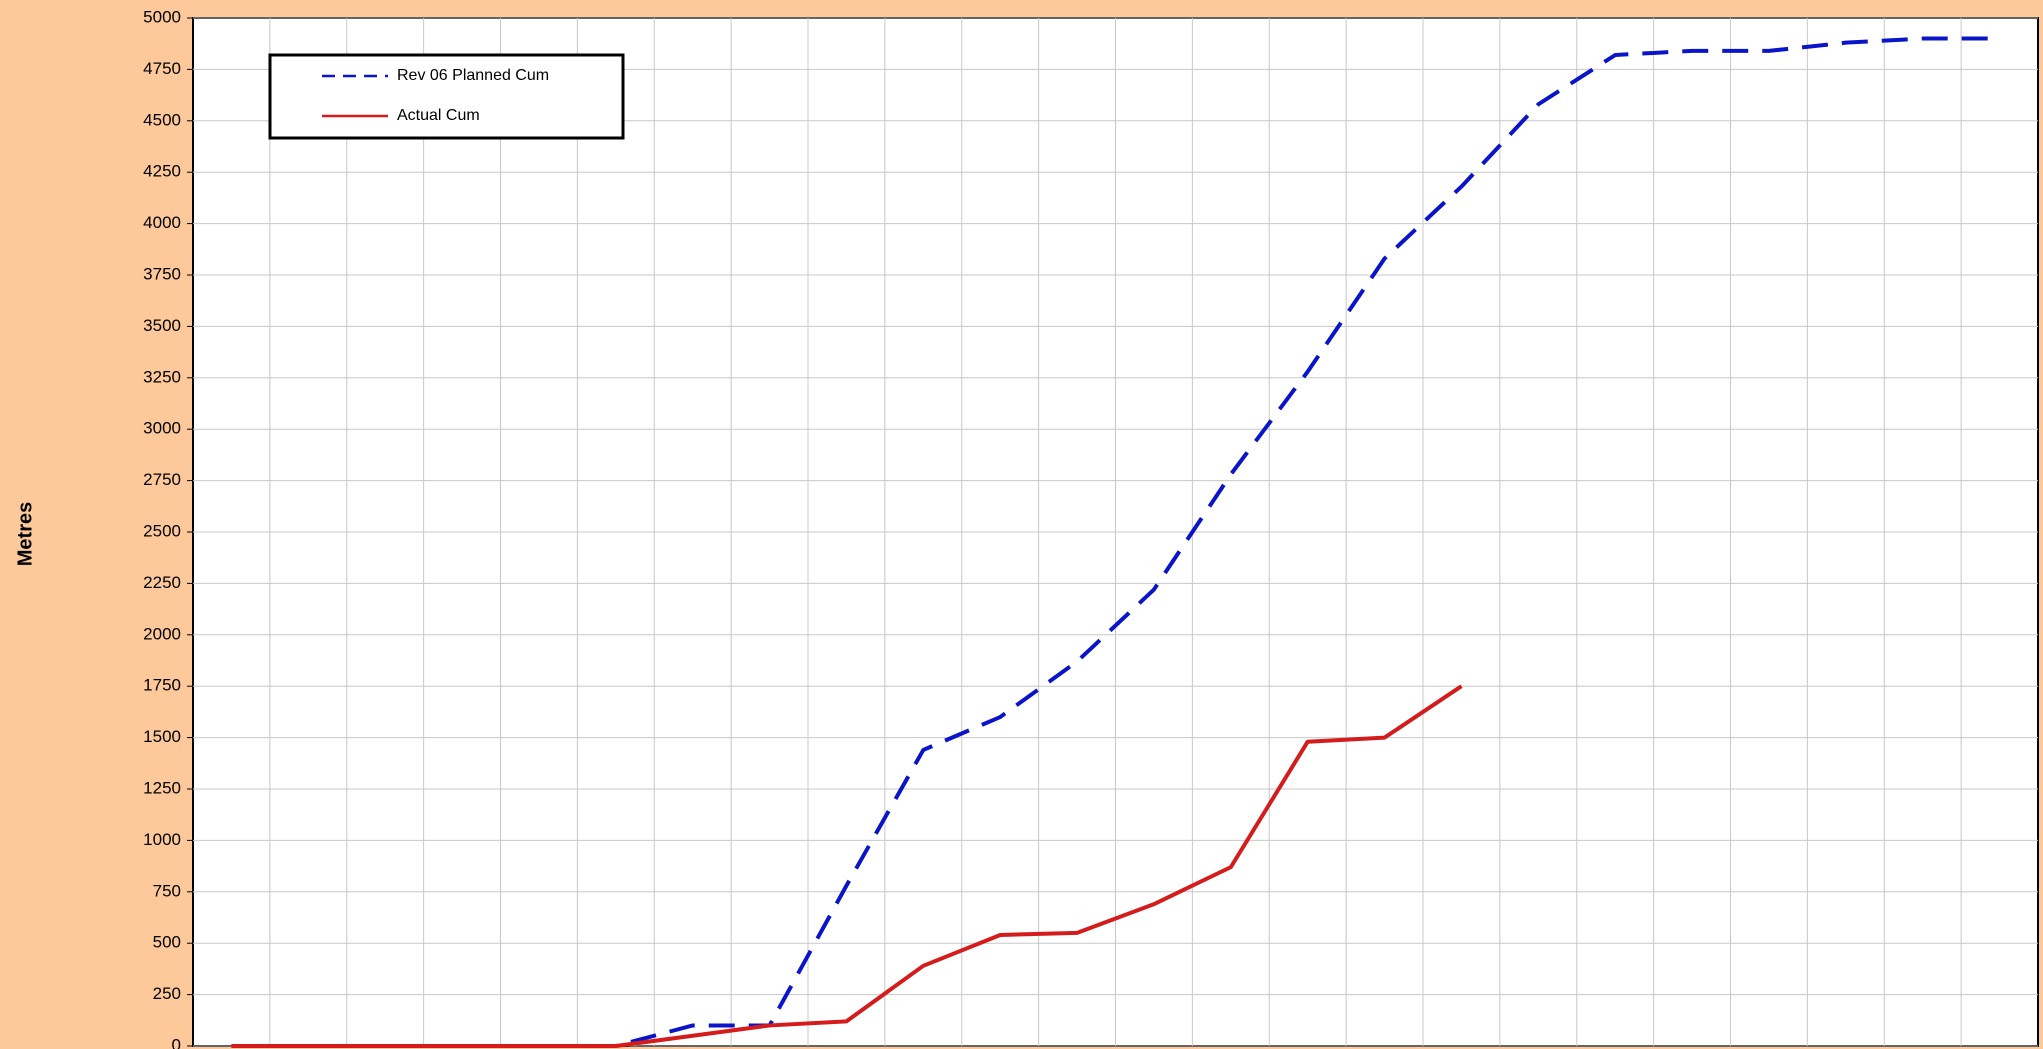 This screenshot has width=2043, height=1049. Describe the element at coordinates (167, 942) in the screenshot. I see `y-tick-label: 500` at that location.